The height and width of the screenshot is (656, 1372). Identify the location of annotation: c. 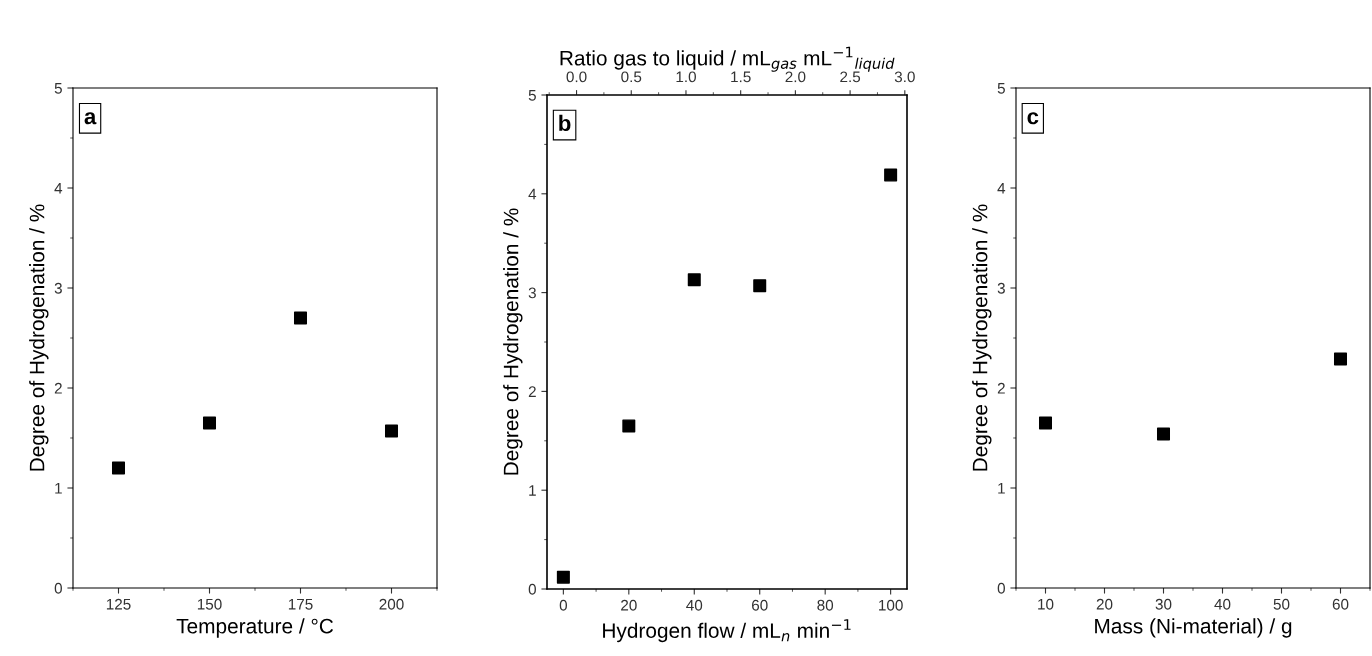
(1033, 118).